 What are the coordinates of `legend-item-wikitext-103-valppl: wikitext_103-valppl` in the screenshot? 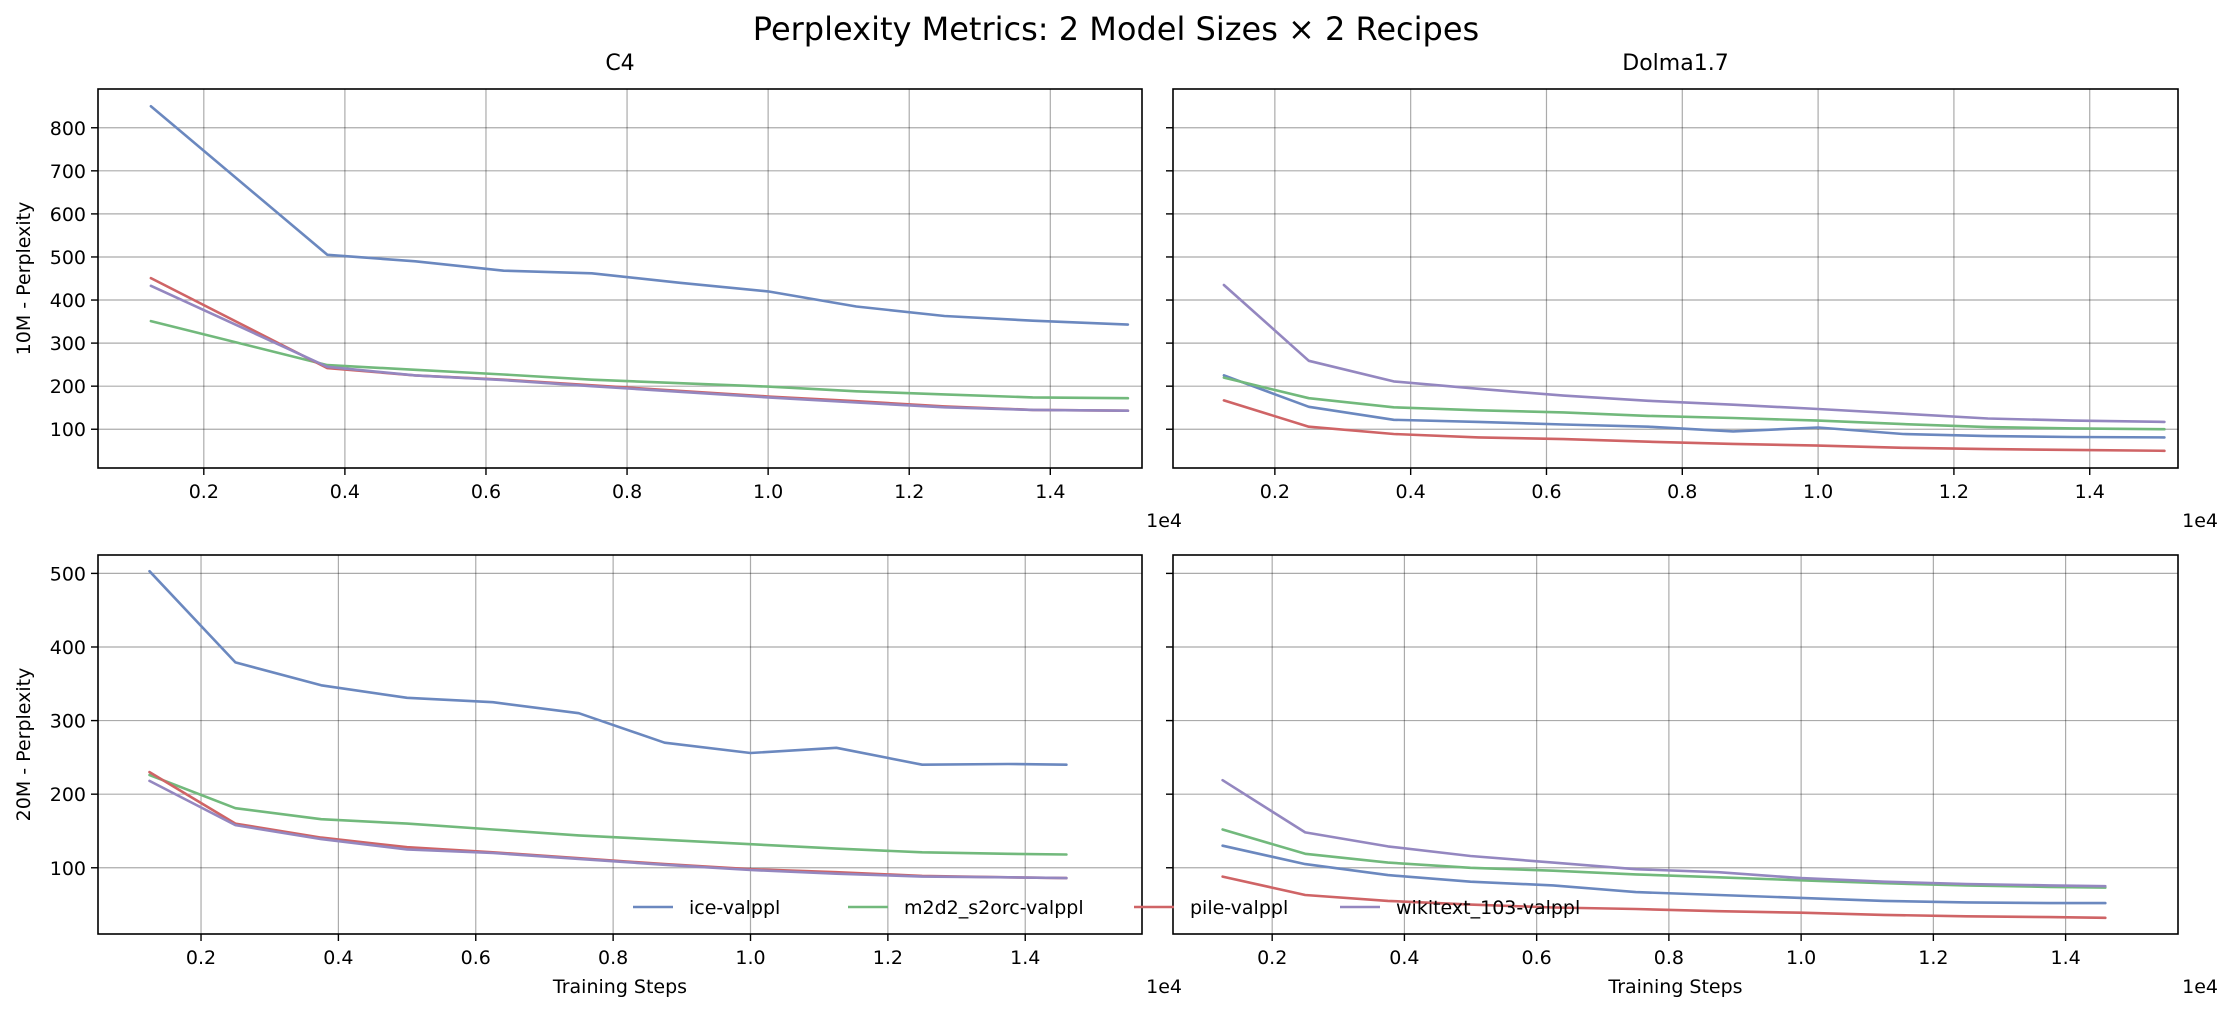 It's located at (1460, 908).